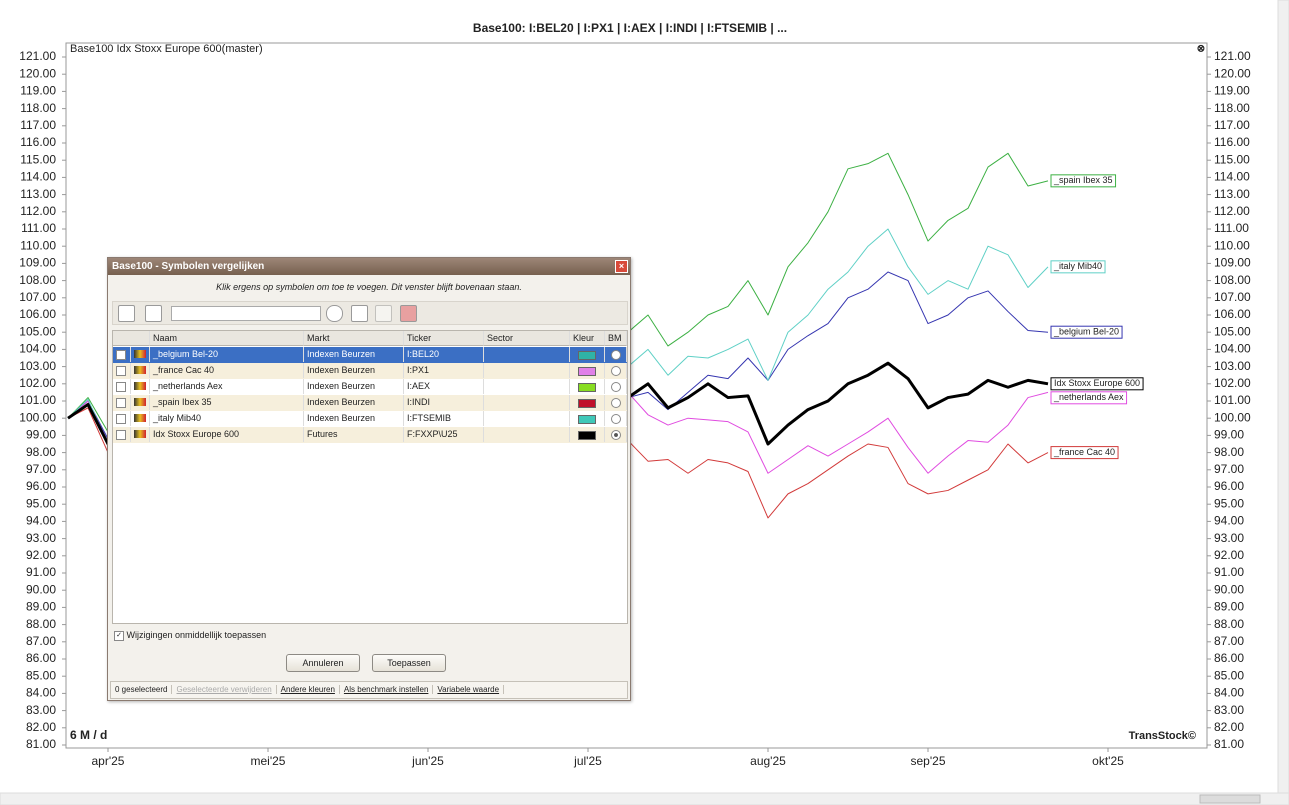  What do you see at coordinates (122, 418) in the screenshot?
I see `row-checkbox` at bounding box center [122, 418].